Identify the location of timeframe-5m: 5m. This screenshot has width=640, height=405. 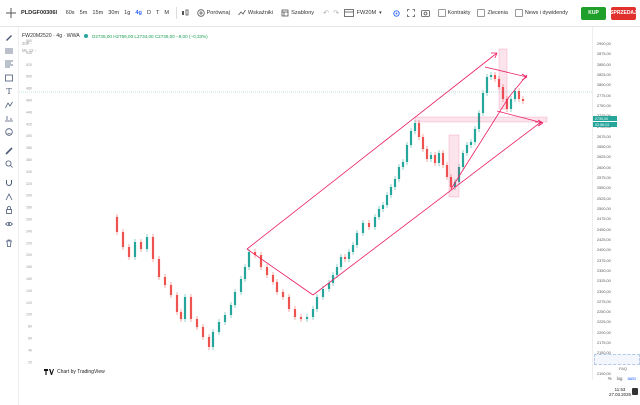
(83, 13).